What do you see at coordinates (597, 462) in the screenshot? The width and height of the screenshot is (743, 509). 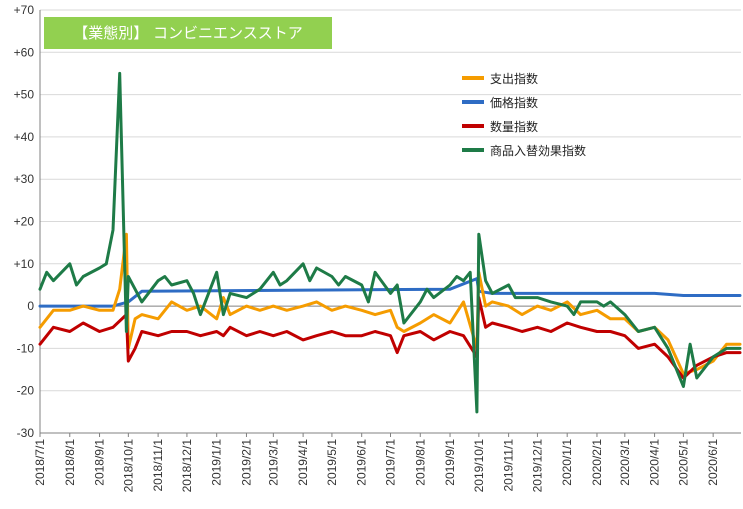 I see `x-tick-label: 2020/2/1` at bounding box center [597, 462].